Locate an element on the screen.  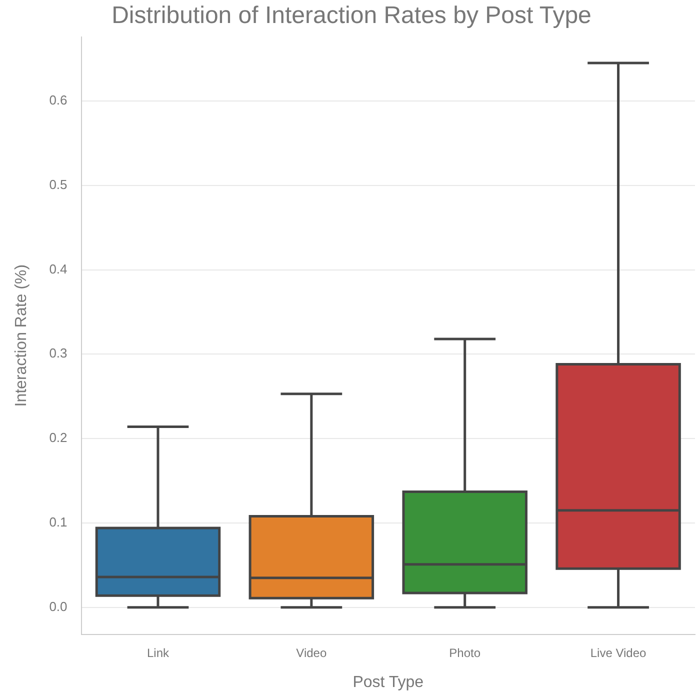
x-tick-label: Link is located at coordinates (158, 653).